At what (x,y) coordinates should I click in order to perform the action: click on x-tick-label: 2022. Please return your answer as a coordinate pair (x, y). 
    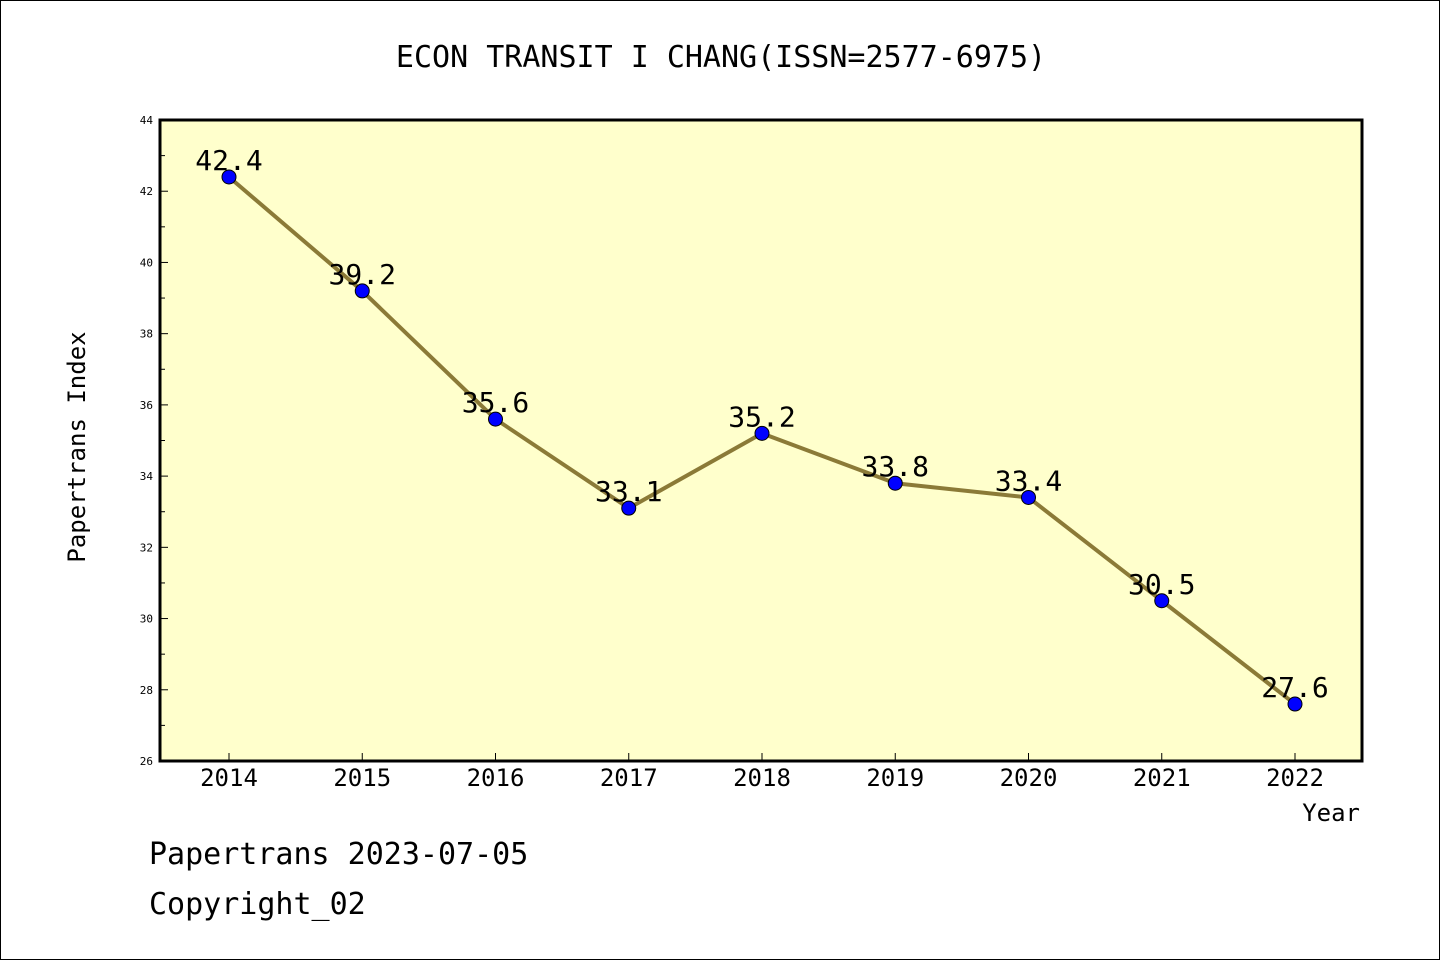
    Looking at the image, I should click on (1295, 778).